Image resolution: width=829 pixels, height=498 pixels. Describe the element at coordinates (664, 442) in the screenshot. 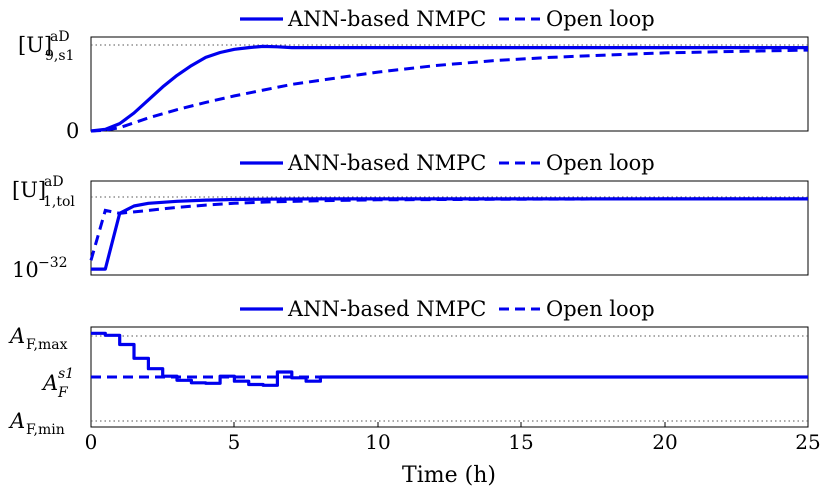

I see `xtick-label-20: 20` at that location.